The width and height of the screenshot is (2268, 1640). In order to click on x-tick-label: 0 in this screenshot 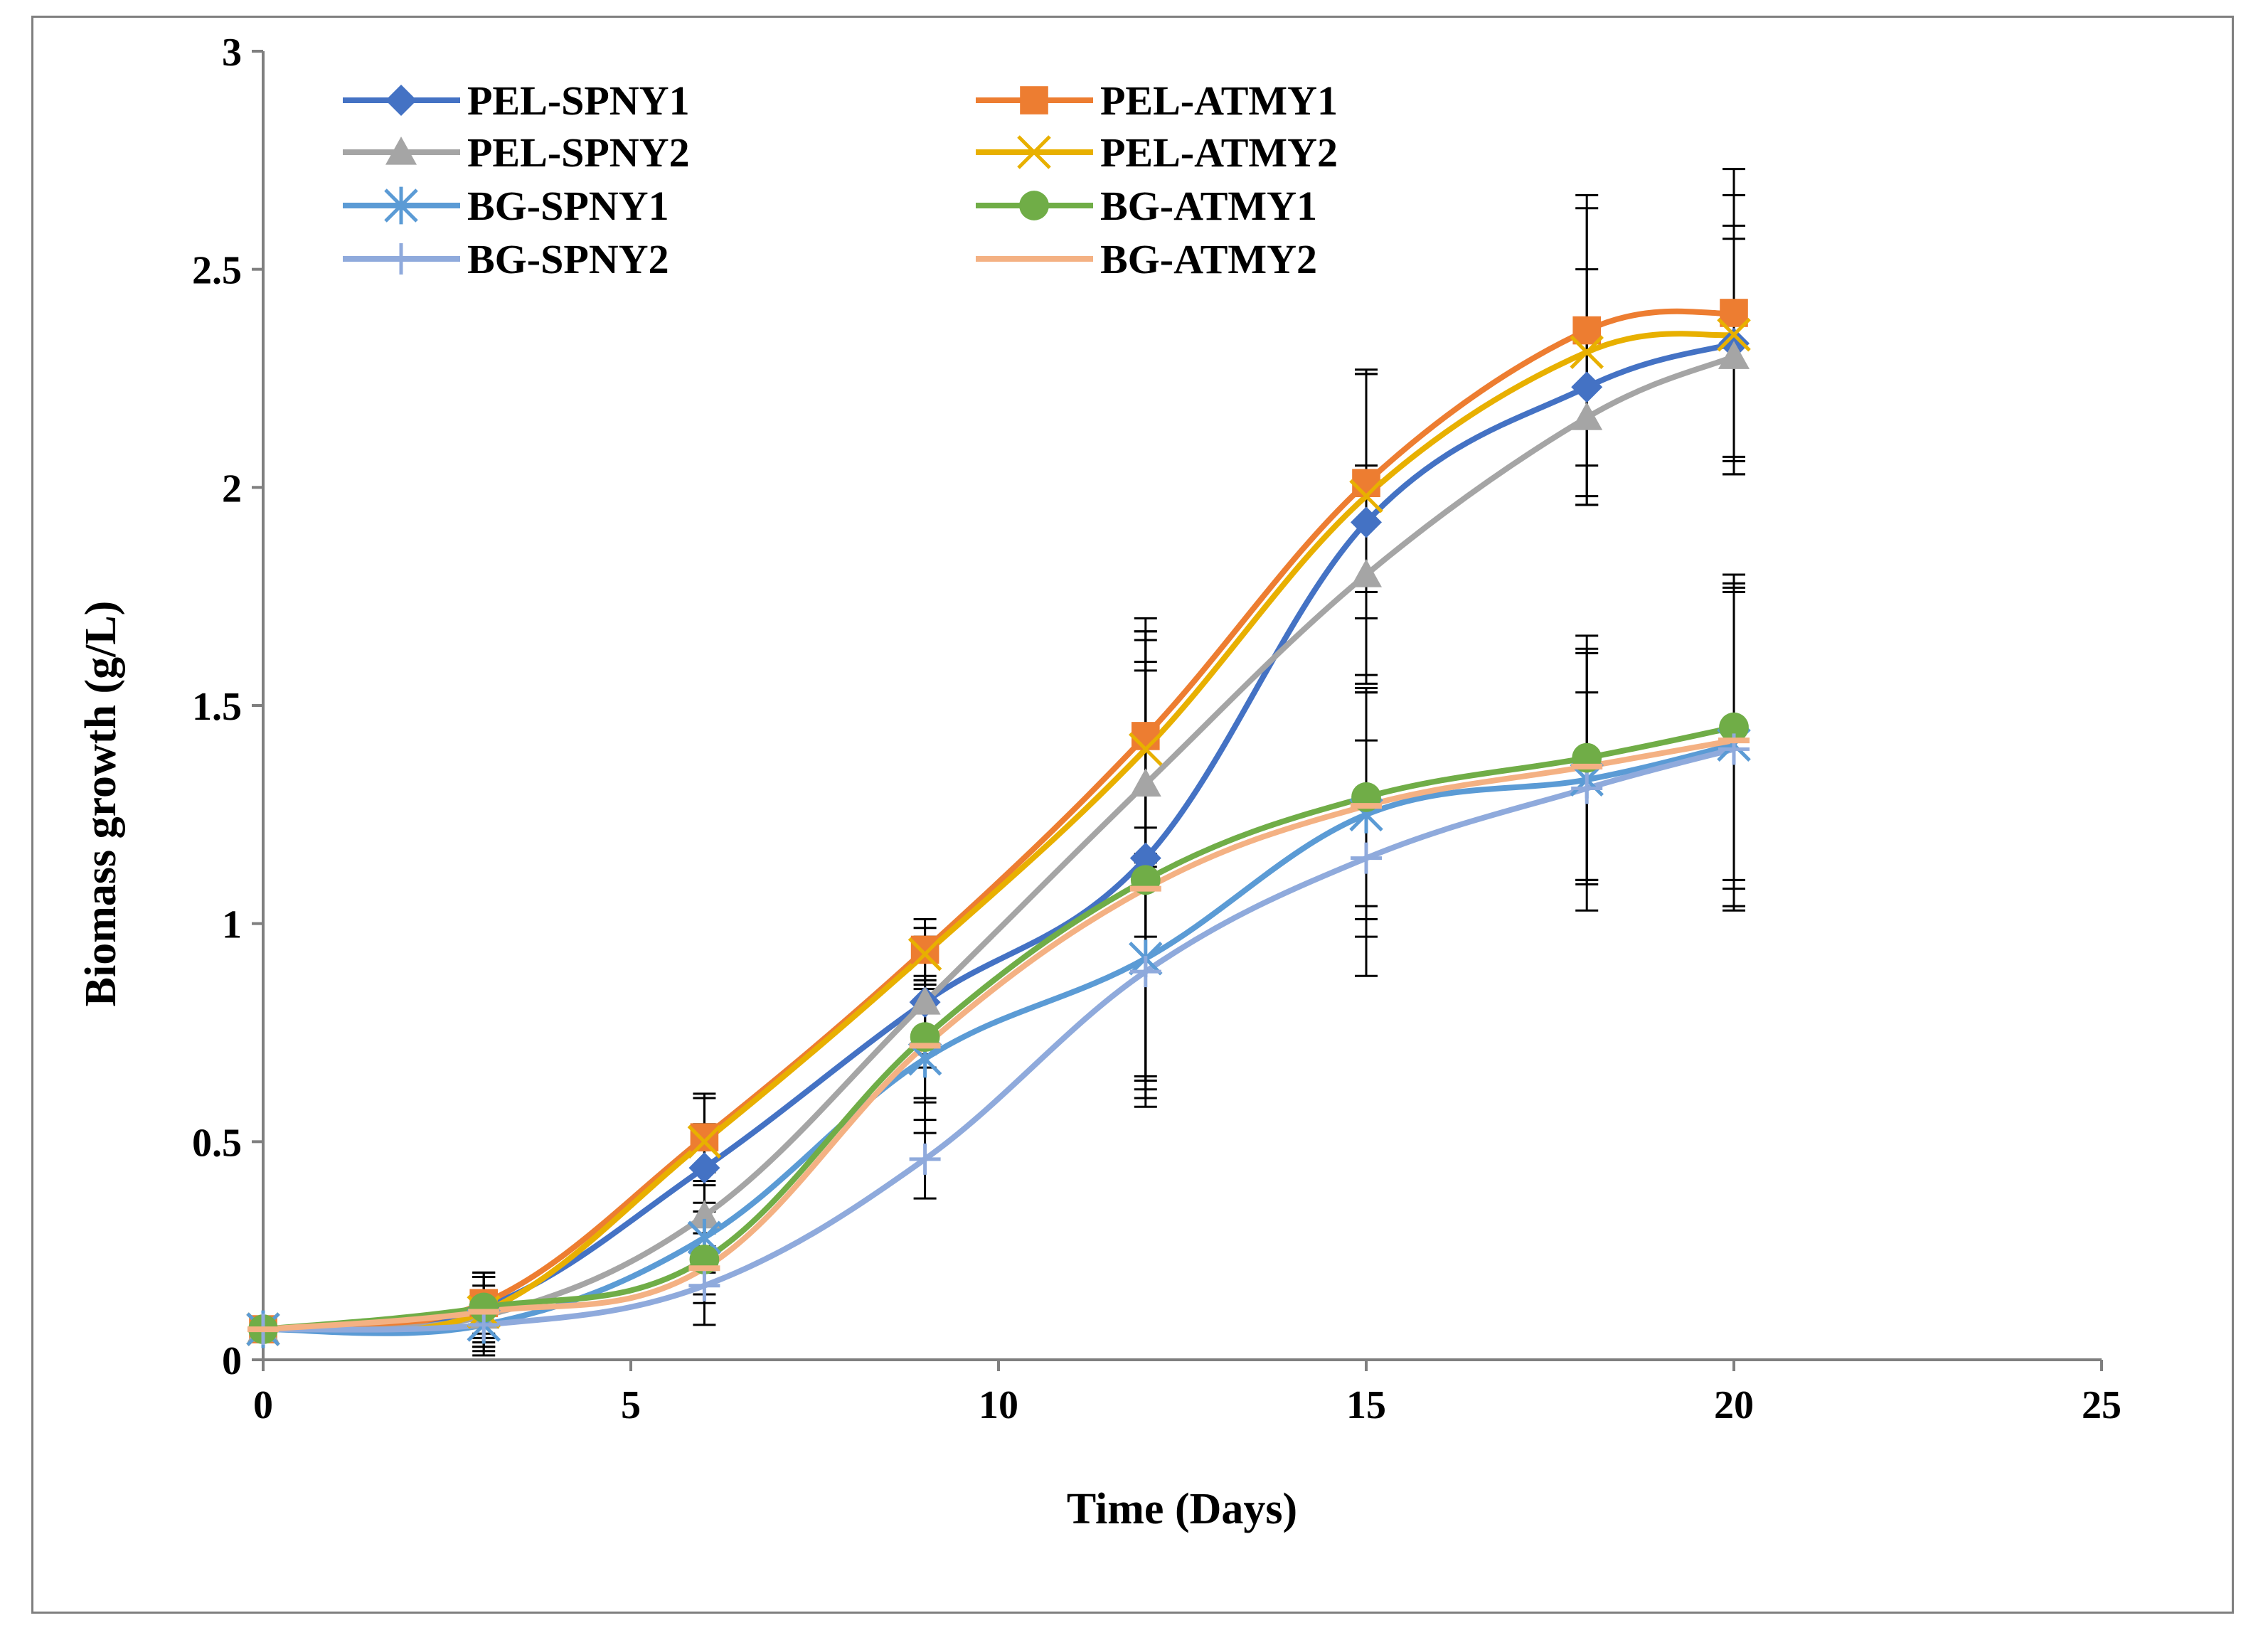, I will do `click(263, 1405)`.